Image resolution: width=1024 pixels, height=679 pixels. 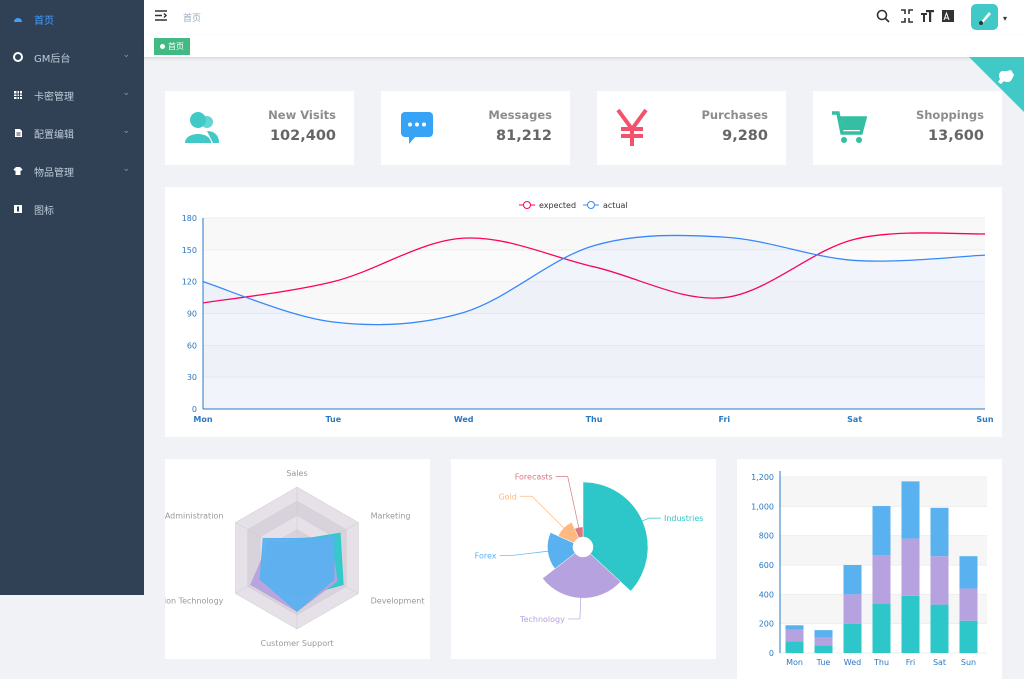 What do you see at coordinates (852, 662) in the screenshot?
I see `x-tick-label: Wed` at bounding box center [852, 662].